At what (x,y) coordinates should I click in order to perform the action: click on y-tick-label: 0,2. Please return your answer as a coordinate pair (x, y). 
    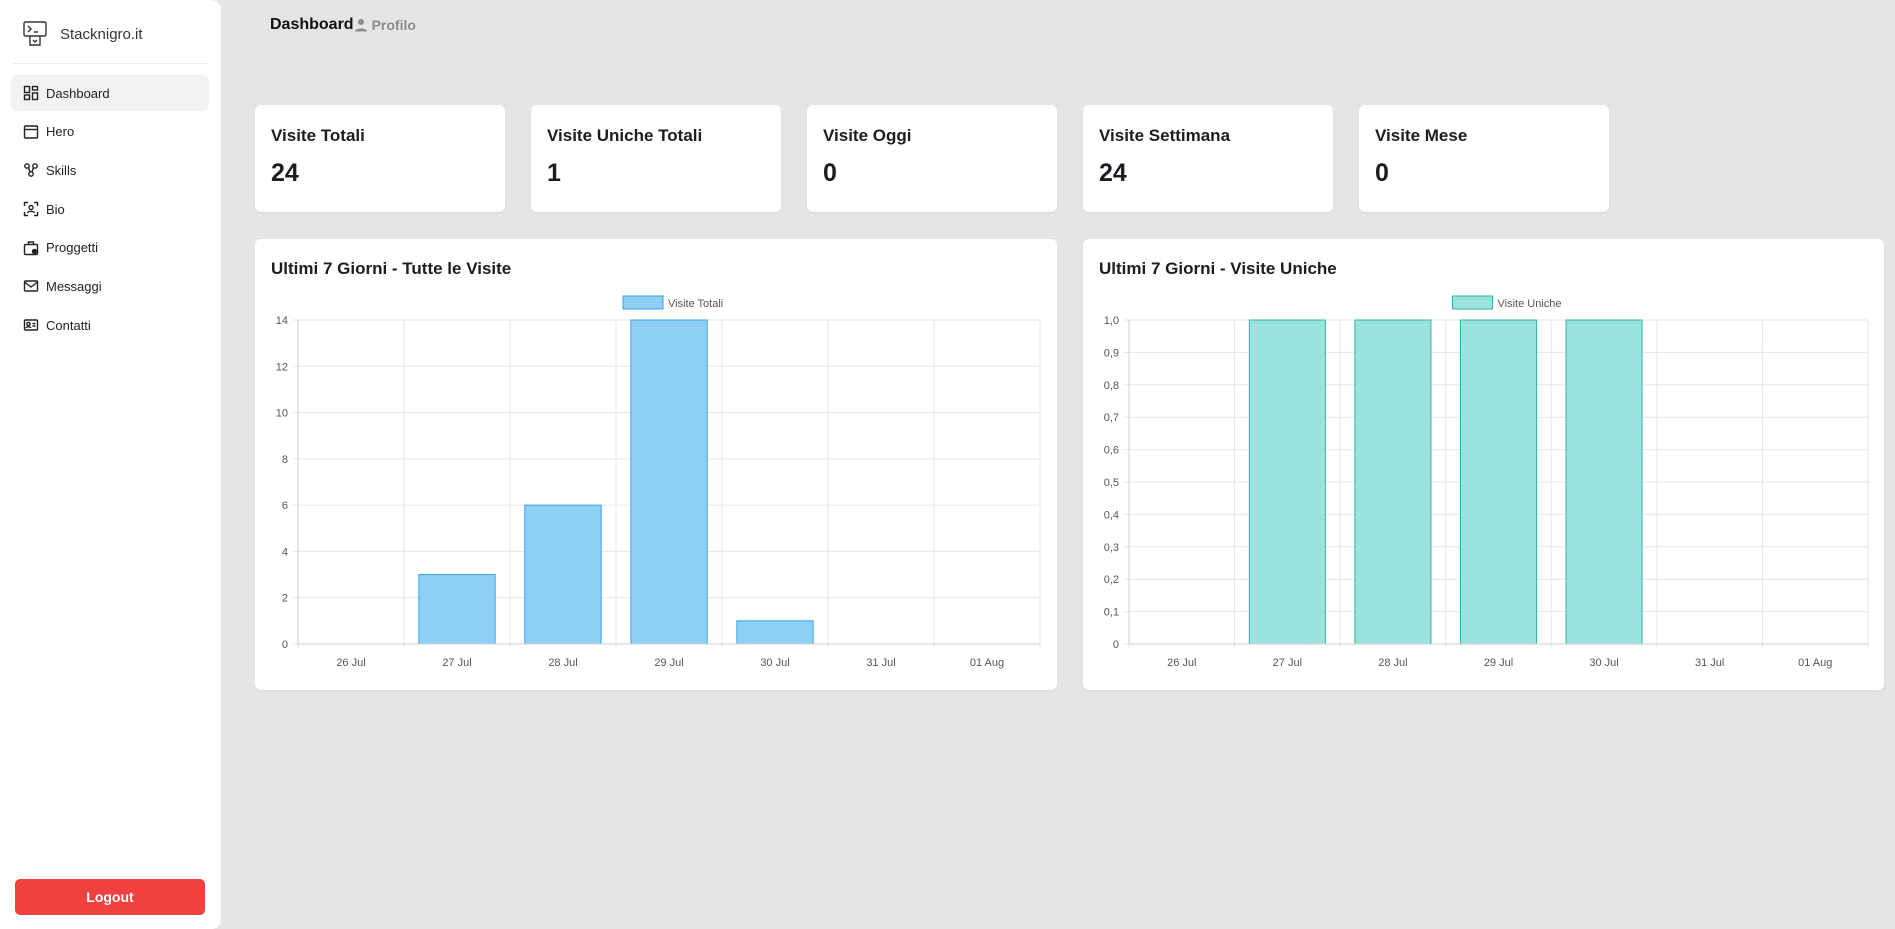
    Looking at the image, I should click on (1111, 580).